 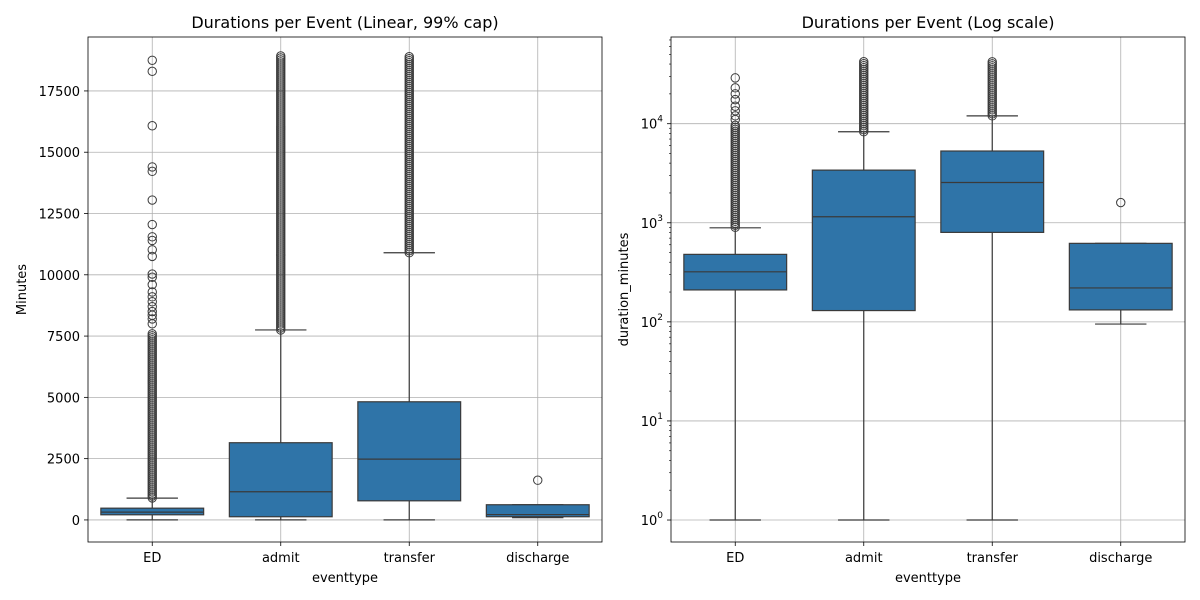 What do you see at coordinates (344, 22) in the screenshot?
I see `chart-title: Durations per Event (Linear, 99% cap)` at bounding box center [344, 22].